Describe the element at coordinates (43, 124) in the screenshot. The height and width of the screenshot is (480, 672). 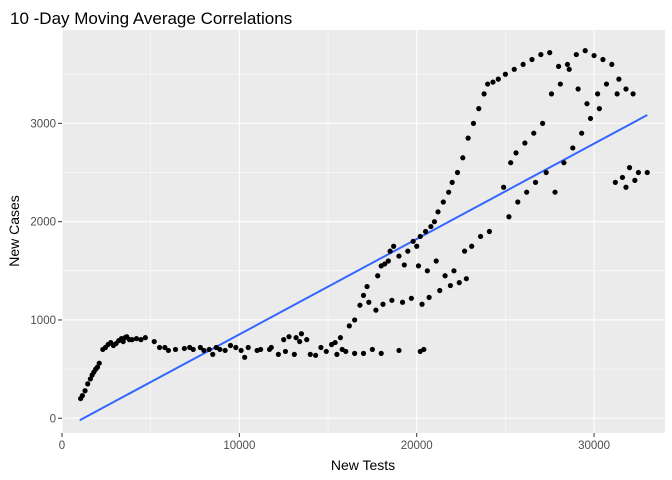
I see `y-tick-label: 3000` at that location.